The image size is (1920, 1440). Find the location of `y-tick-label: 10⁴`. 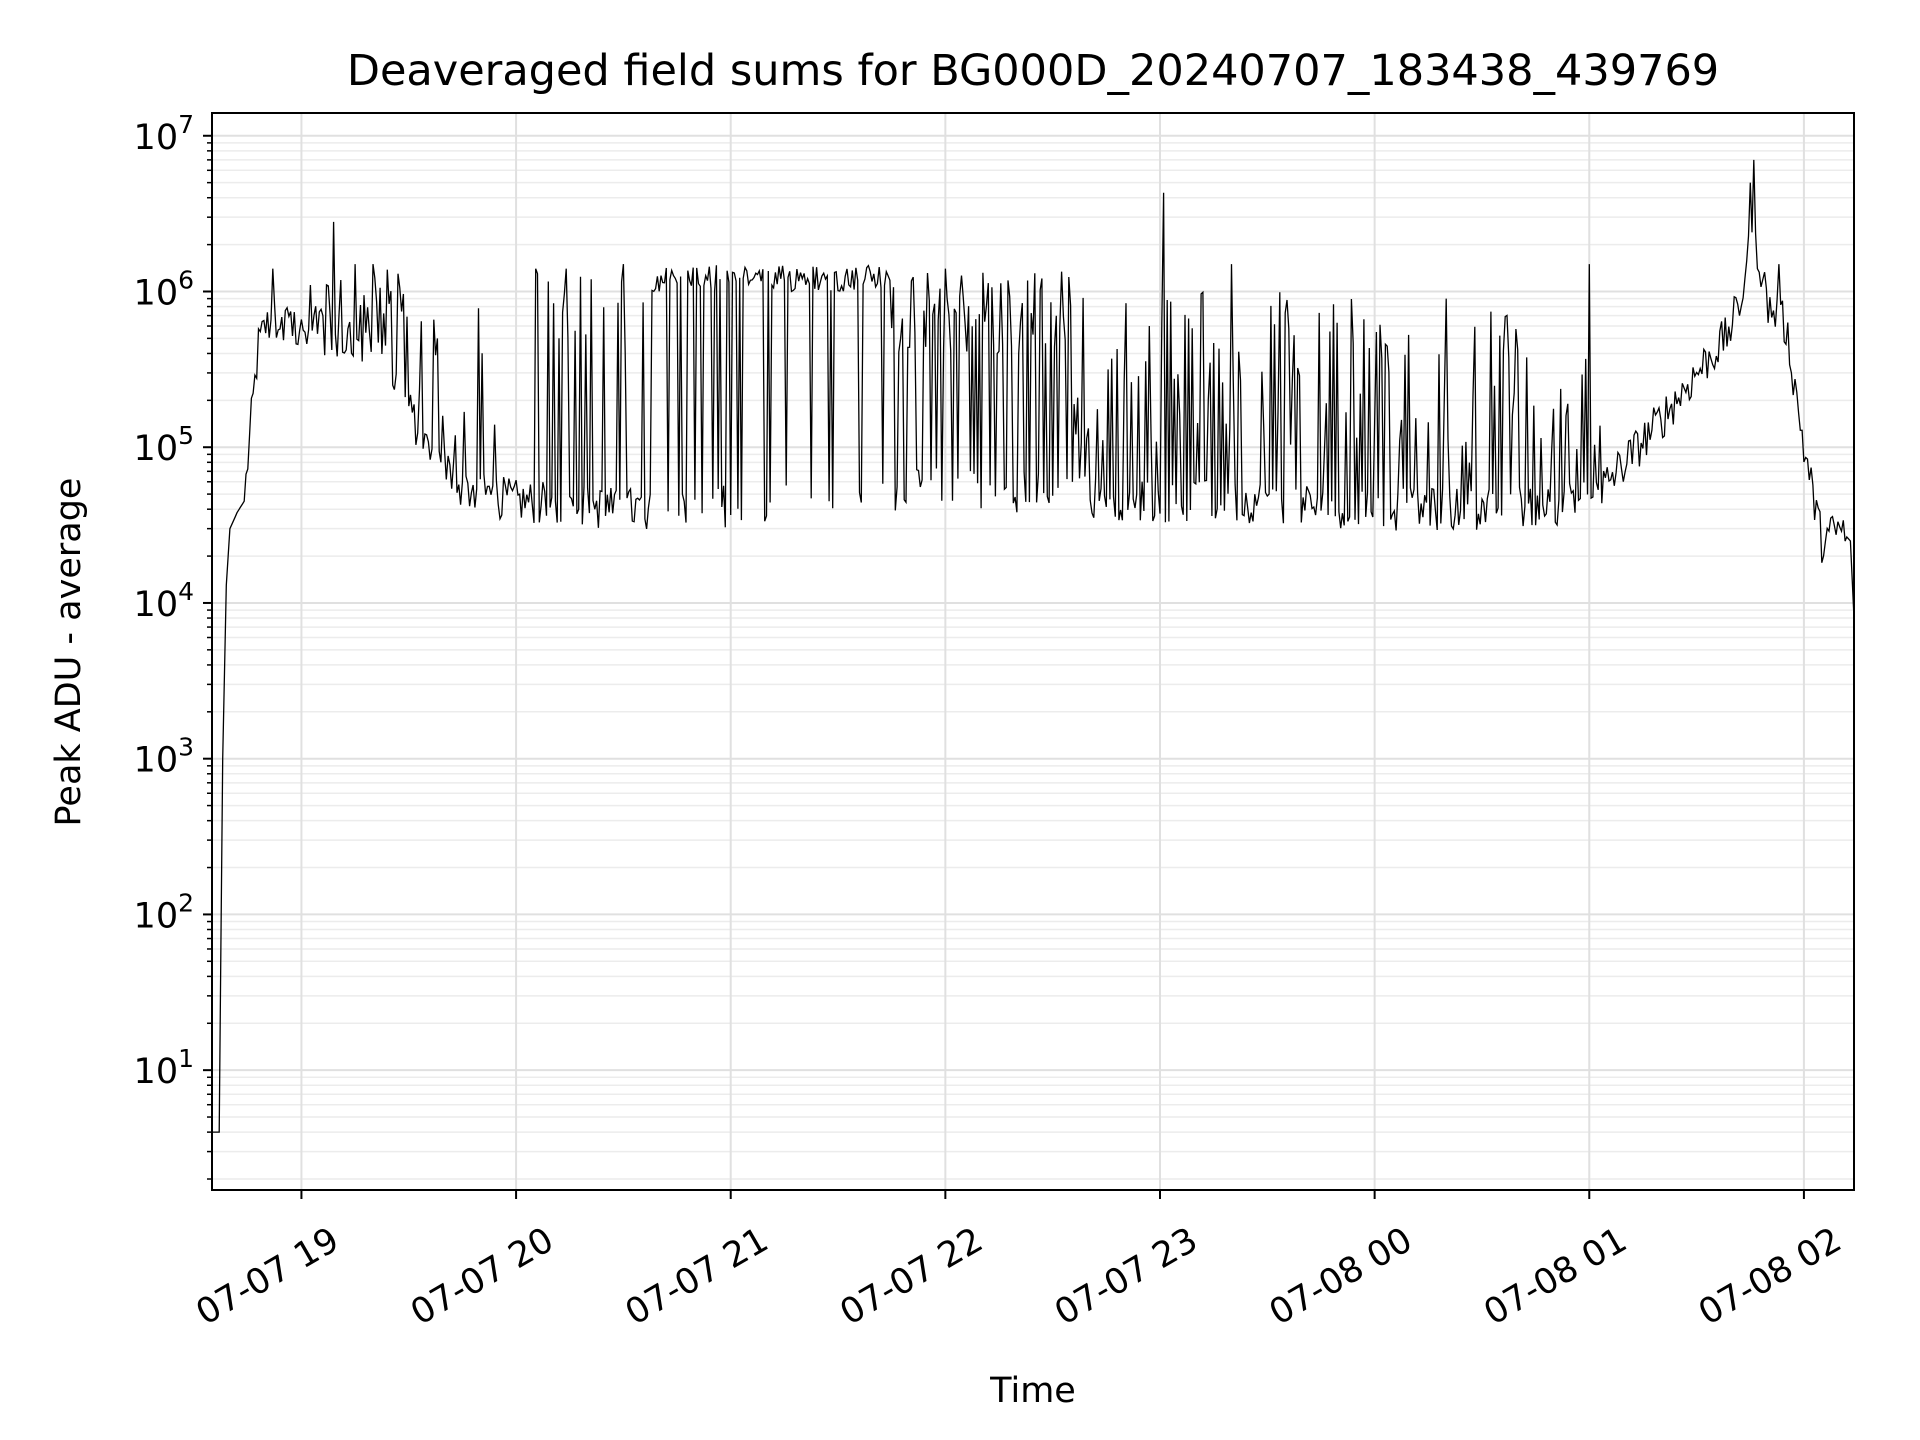

y-tick-label: 10⁴ is located at coordinates (164, 601).